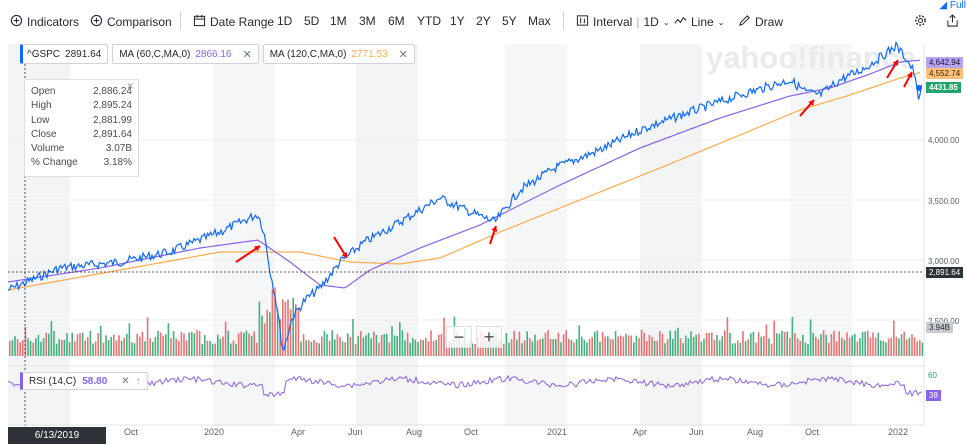 The width and height of the screenshot is (966, 446). I want to click on range-1d: 1D, so click(285, 21).